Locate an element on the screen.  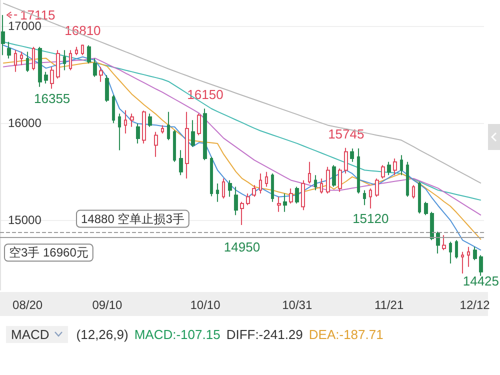
annotation: 16355 is located at coordinates (52, 98).